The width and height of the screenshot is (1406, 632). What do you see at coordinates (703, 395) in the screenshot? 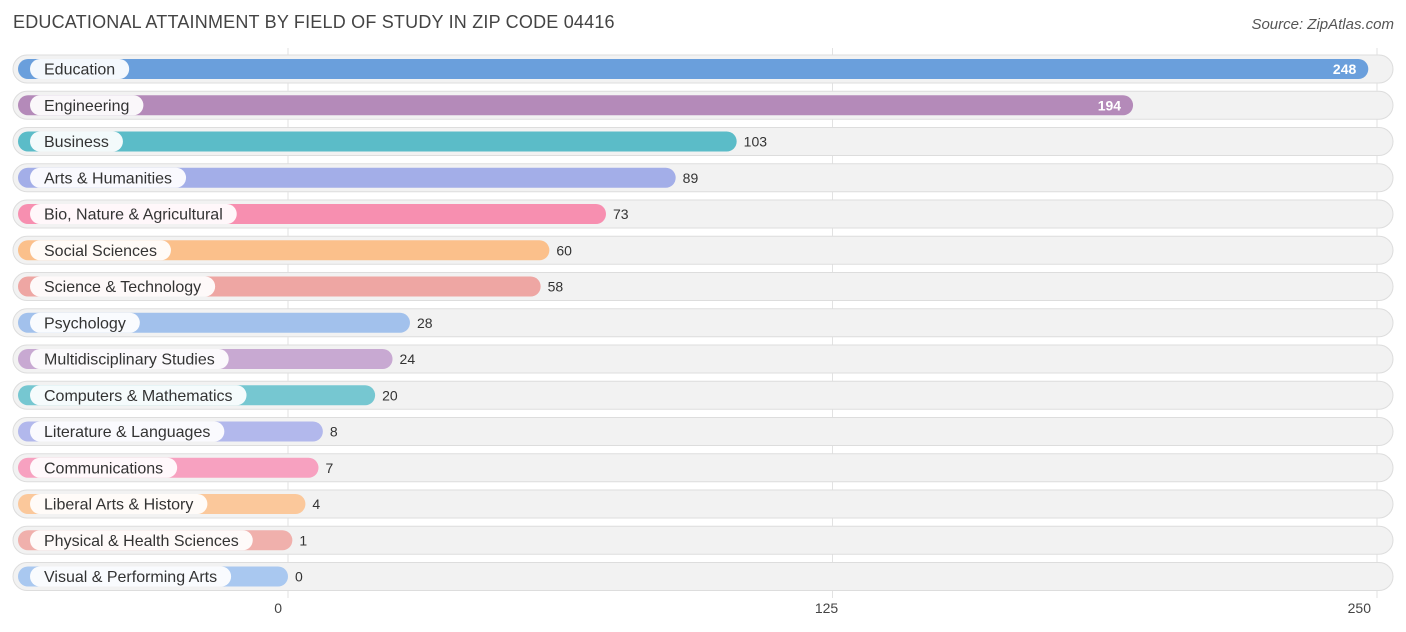
I see `bar-row: Computers & Mathematics 20` at bounding box center [703, 395].